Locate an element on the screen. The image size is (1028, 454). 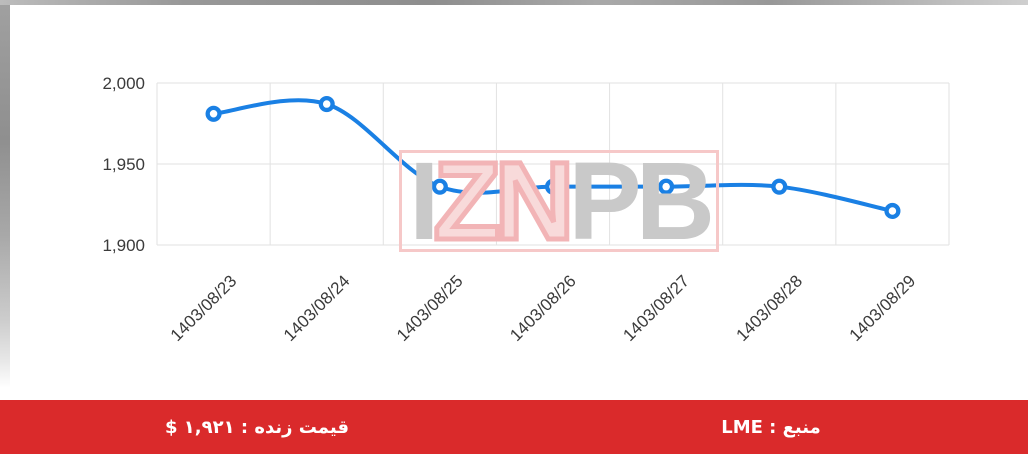
footer-bar: منبع : LME قیمت زنده : ۱,۹۲۱ $ is located at coordinates (514, 427).